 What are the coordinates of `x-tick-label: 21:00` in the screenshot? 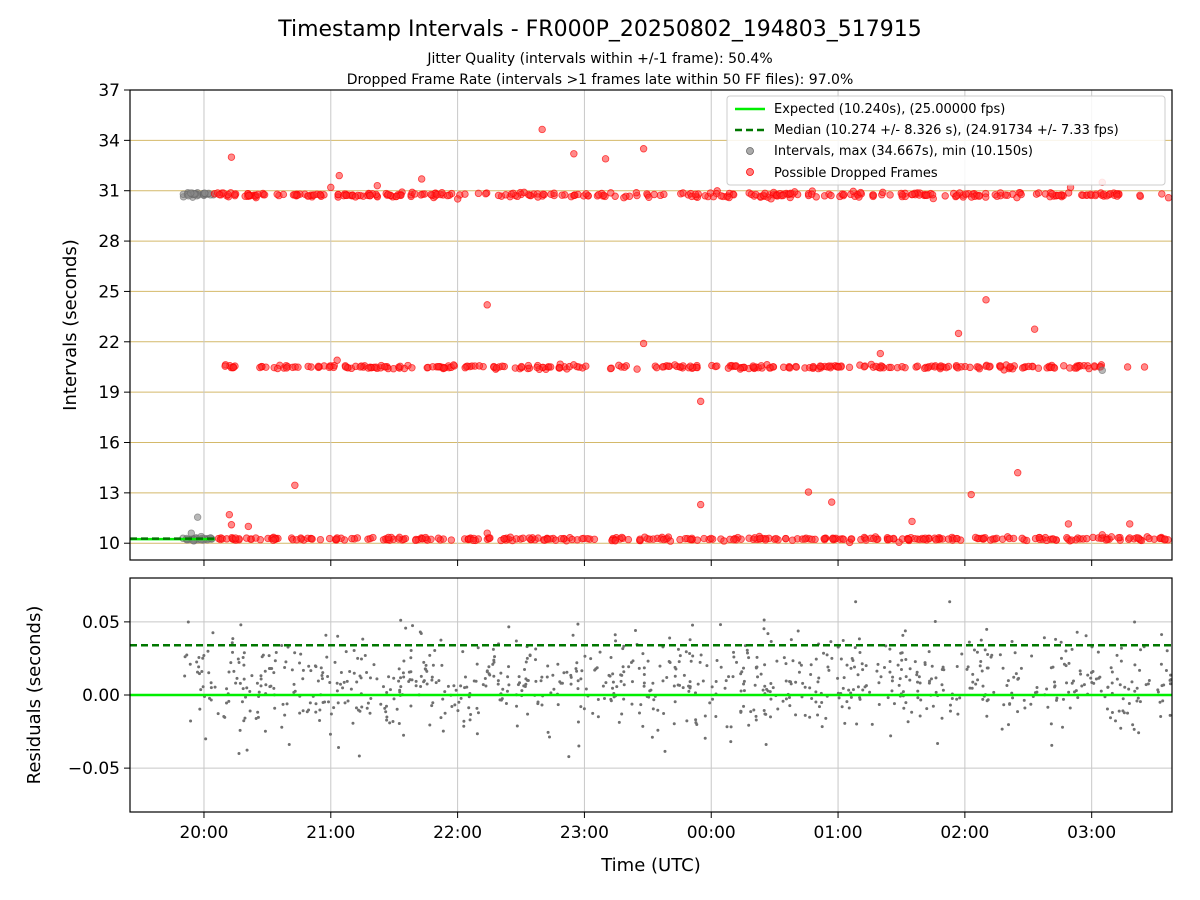 It's located at (330, 833).